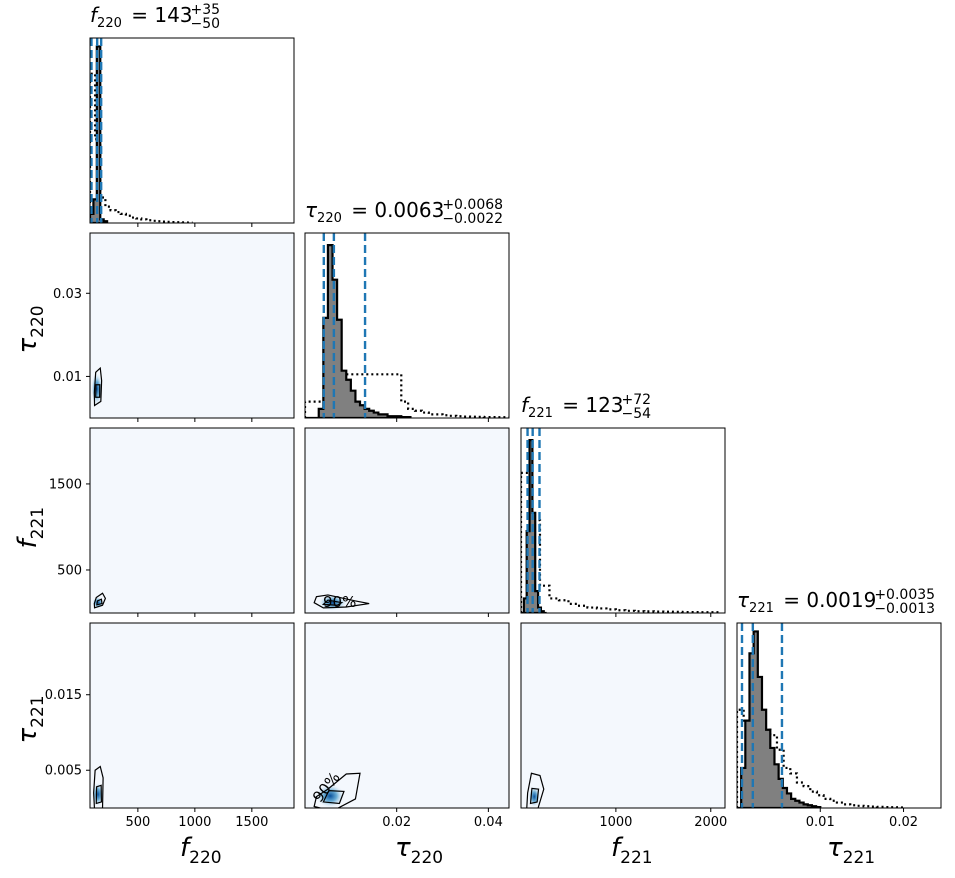 This screenshot has height=878, width=955. I want to click on panel-f_221-f_220: 500 1500, so click(172, 522).